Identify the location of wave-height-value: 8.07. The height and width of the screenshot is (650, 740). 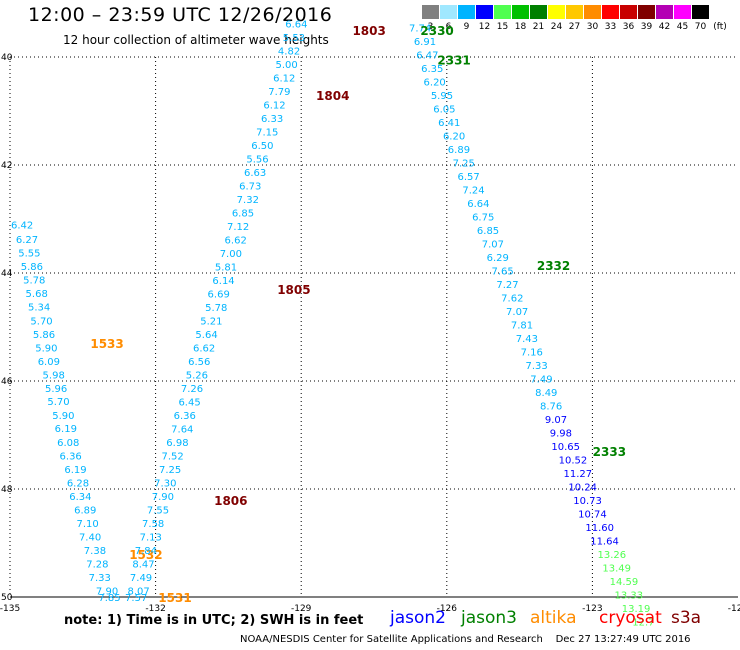
(138, 592).